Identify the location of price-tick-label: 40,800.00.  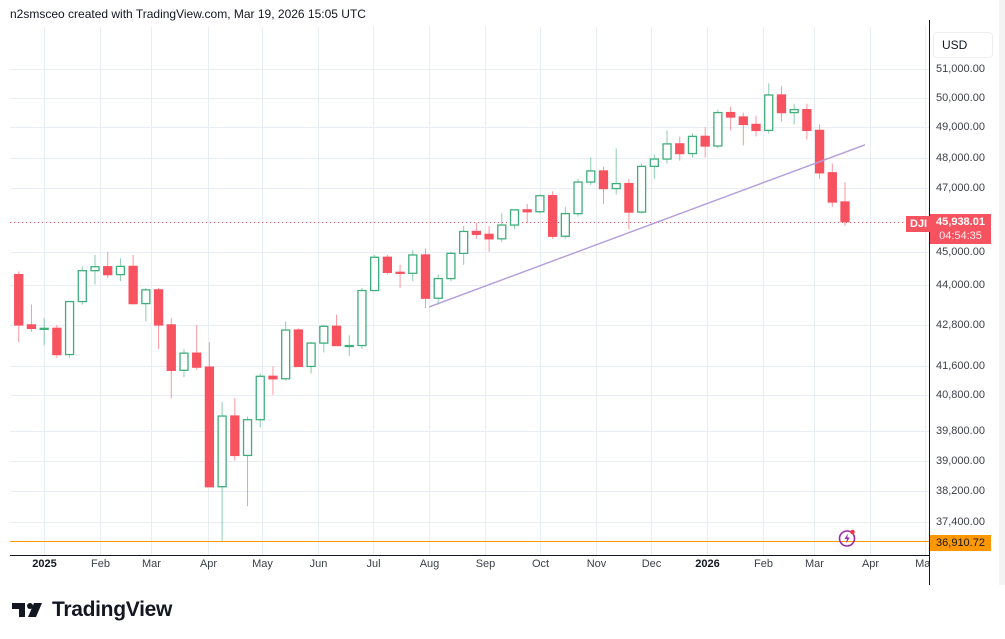
(960, 394).